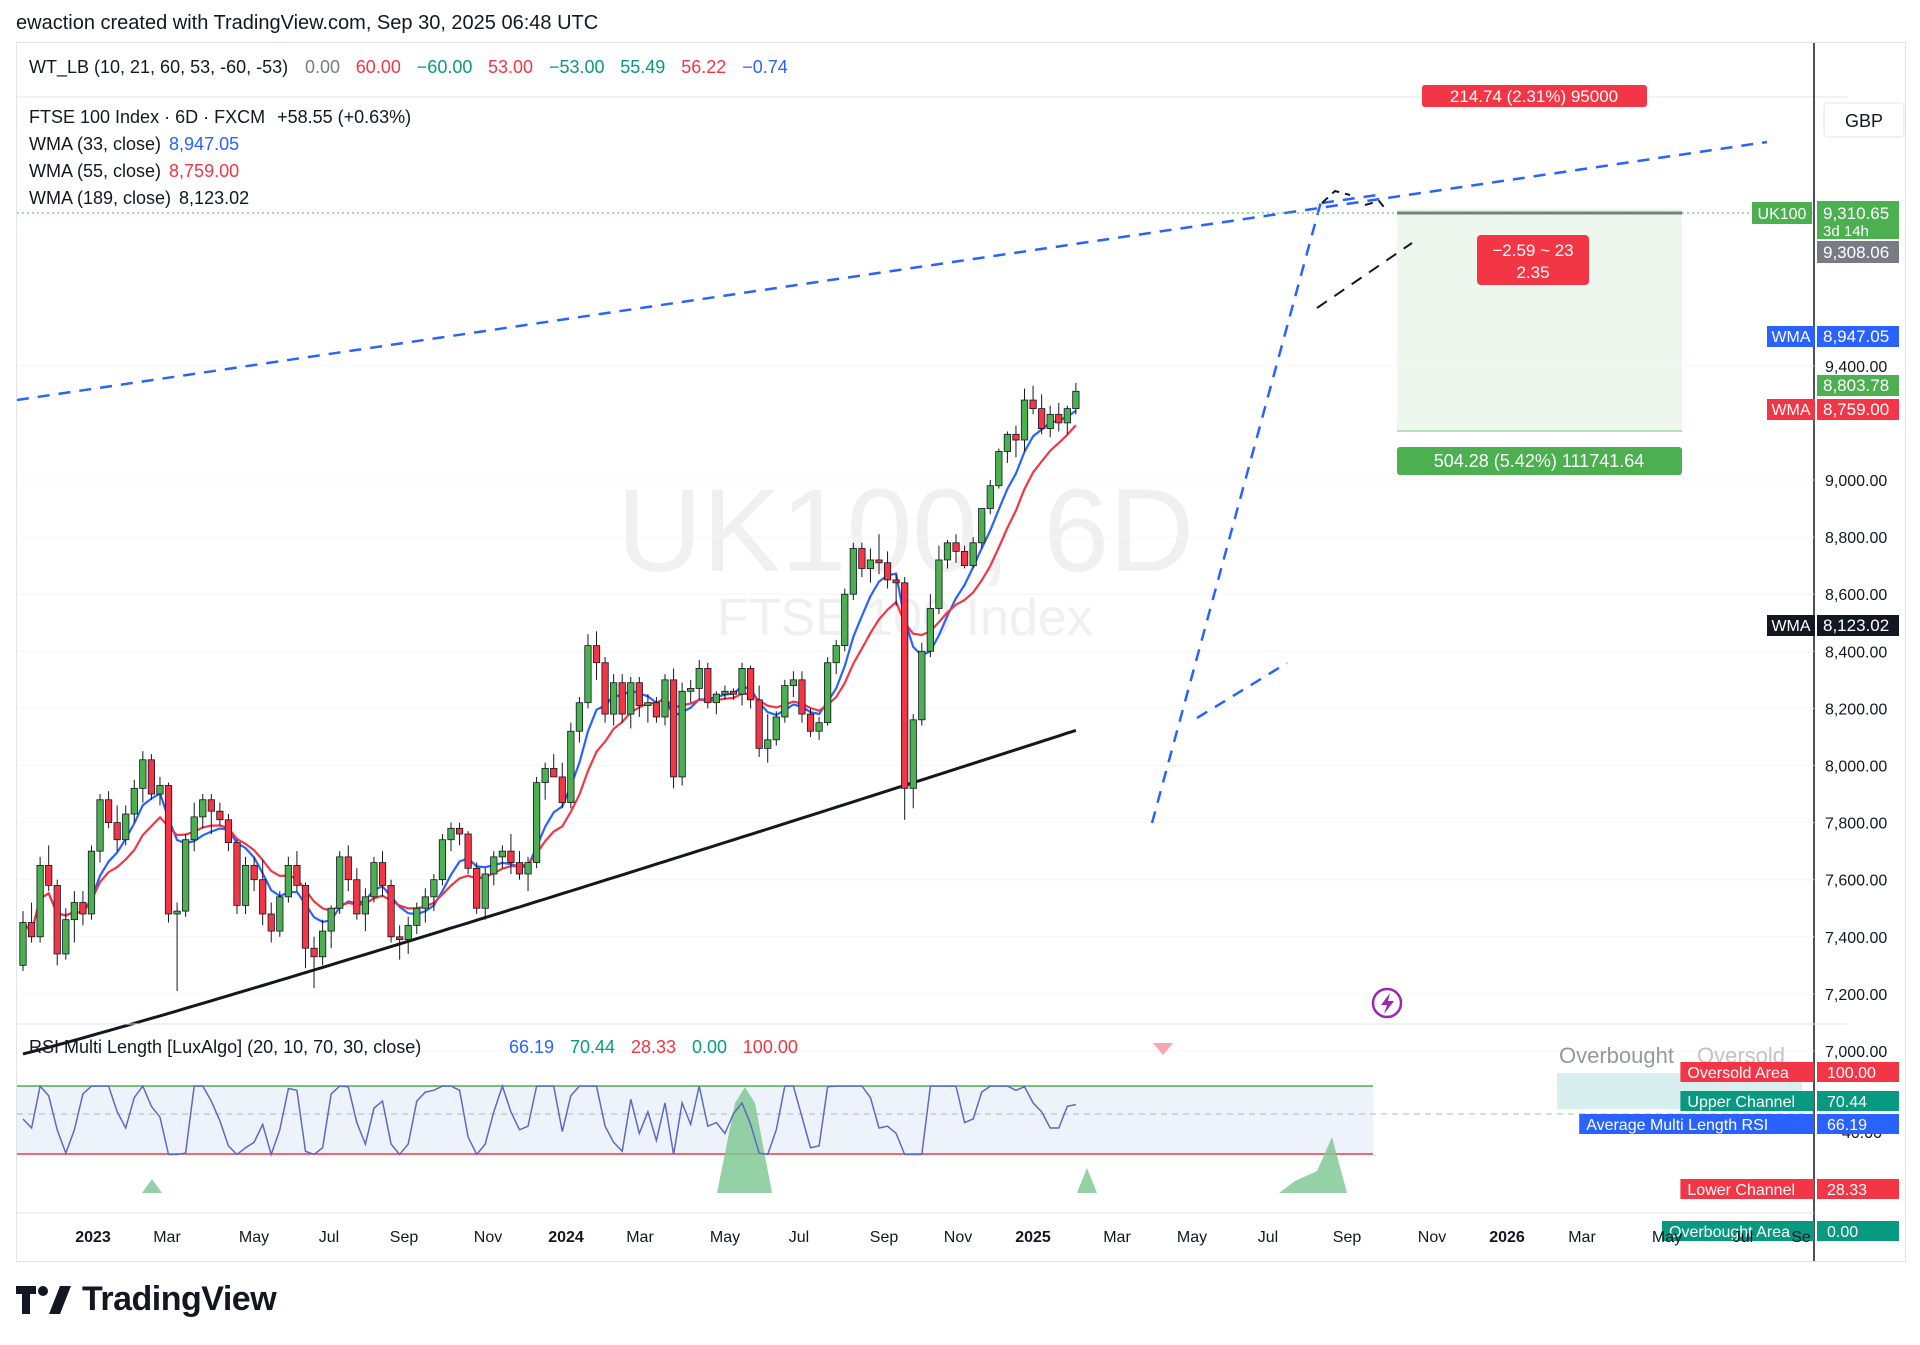 This screenshot has width=1920, height=1345. What do you see at coordinates (95, 171) in the screenshot?
I see `legend-wma55-label: WMA (55, close)` at bounding box center [95, 171].